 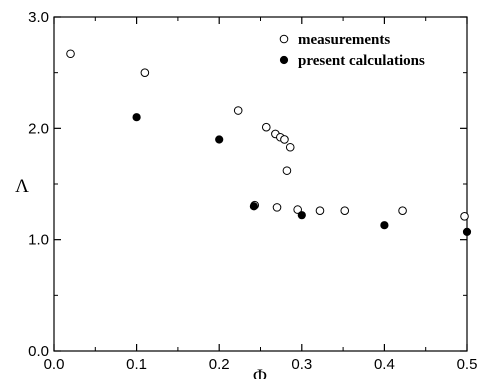 I want to click on x-tick-label: 0.3, so click(x=301, y=364).